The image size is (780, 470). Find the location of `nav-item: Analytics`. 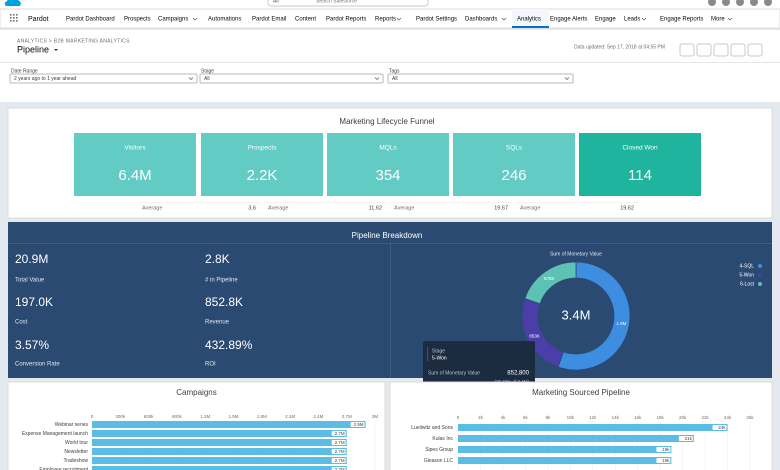

nav-item: Analytics is located at coordinates (529, 20).